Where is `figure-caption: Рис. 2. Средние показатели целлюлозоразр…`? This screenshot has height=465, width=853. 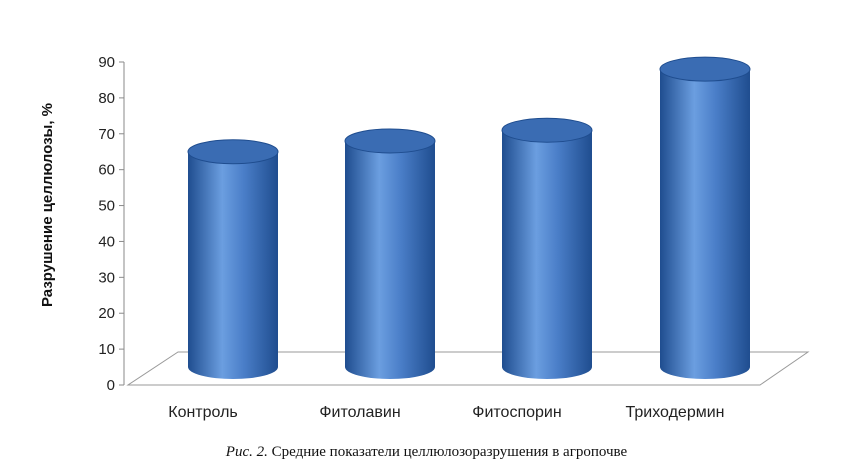
figure-caption: Рис. 2. Средние показатели целлюлозоразр… is located at coordinates (426, 452).